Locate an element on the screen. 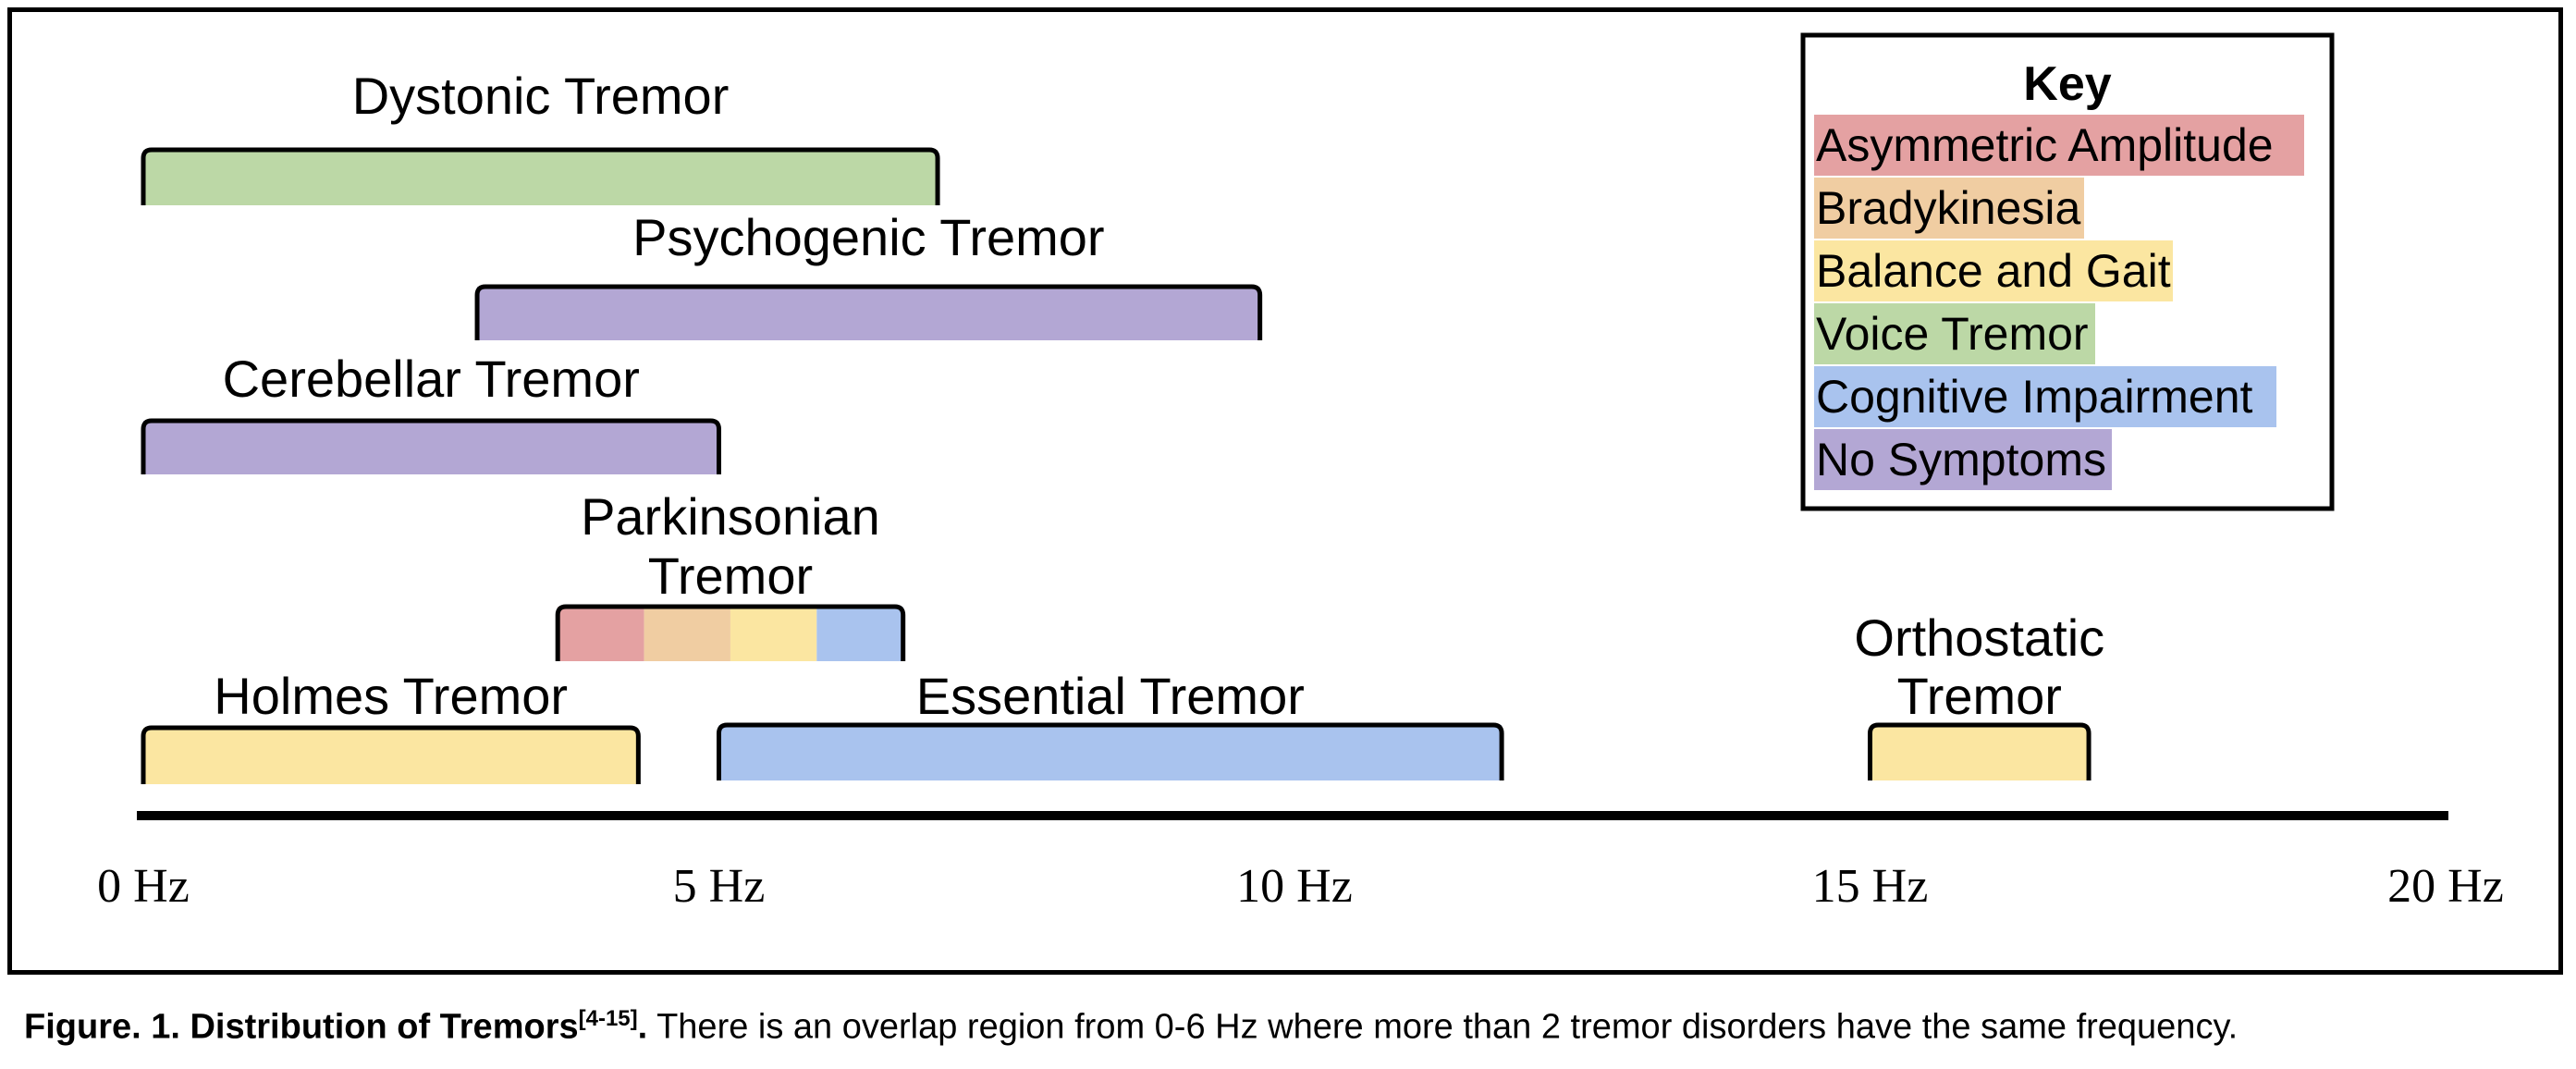 This screenshot has width=2576, height=1069. key-swatch-no-symptoms is located at coordinates (1963, 459).